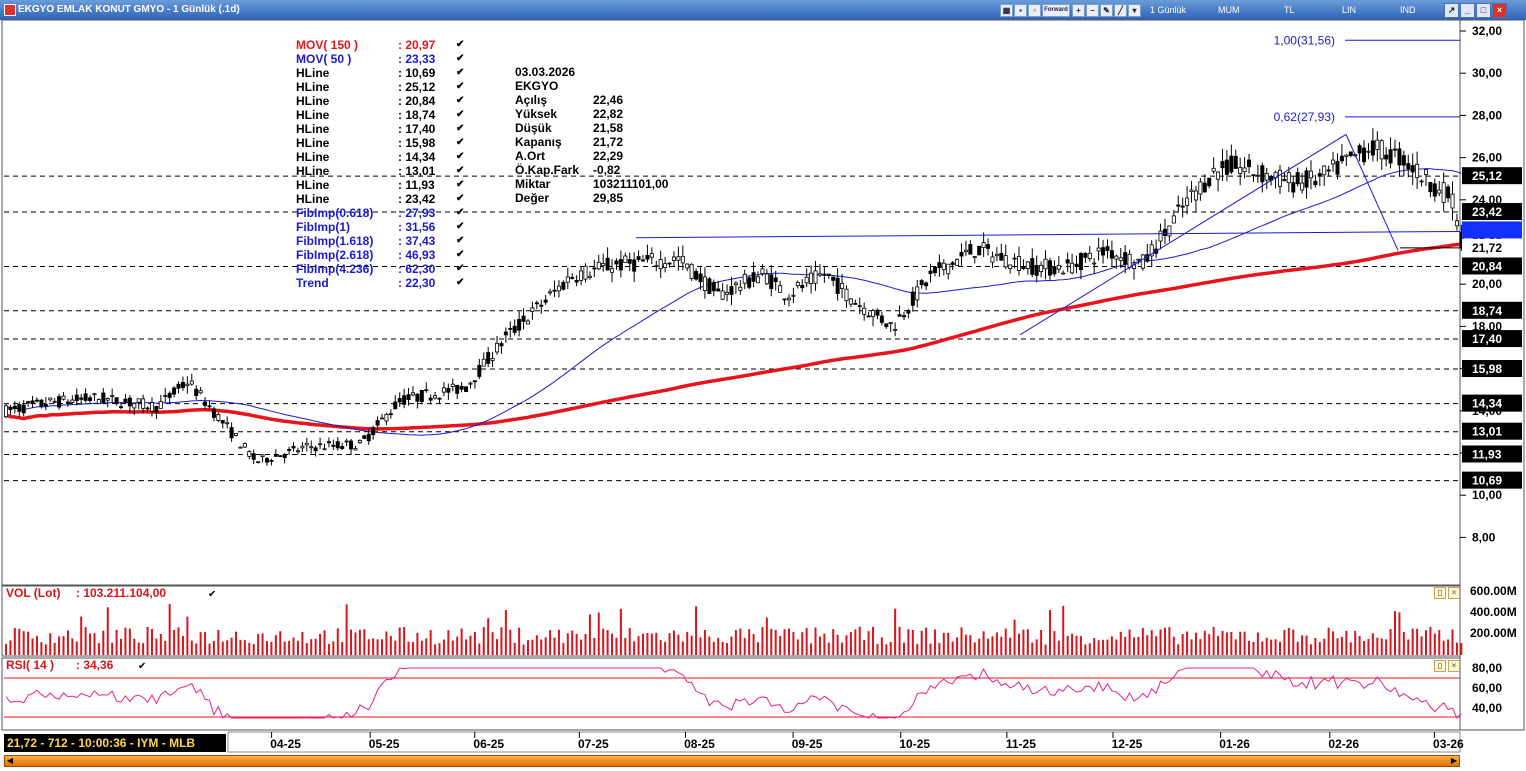  I want to click on settings-icon: ↗, so click(1451, 10).